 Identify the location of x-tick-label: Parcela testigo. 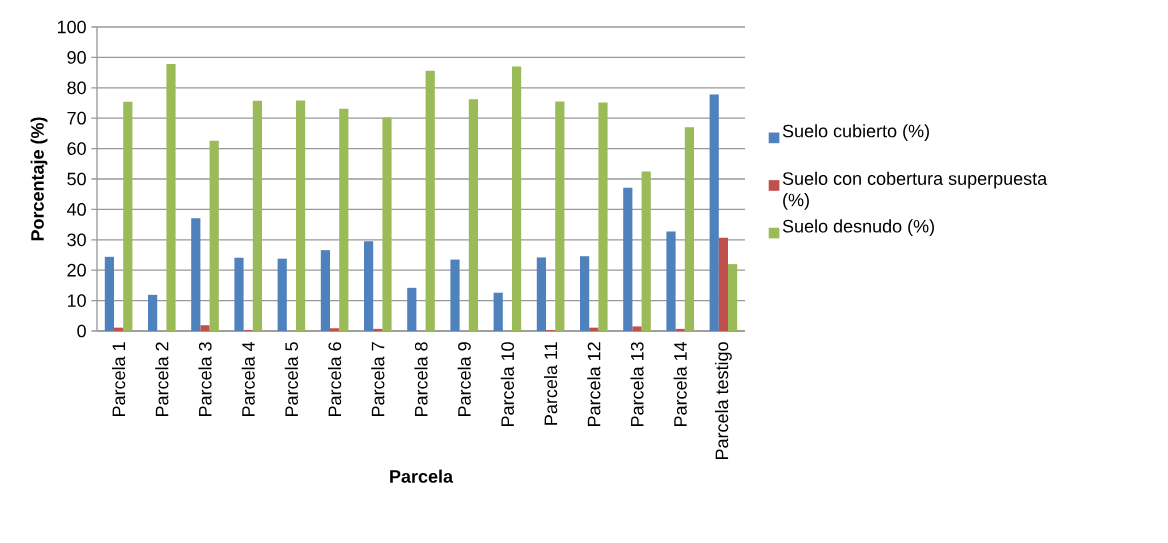
(723, 400).